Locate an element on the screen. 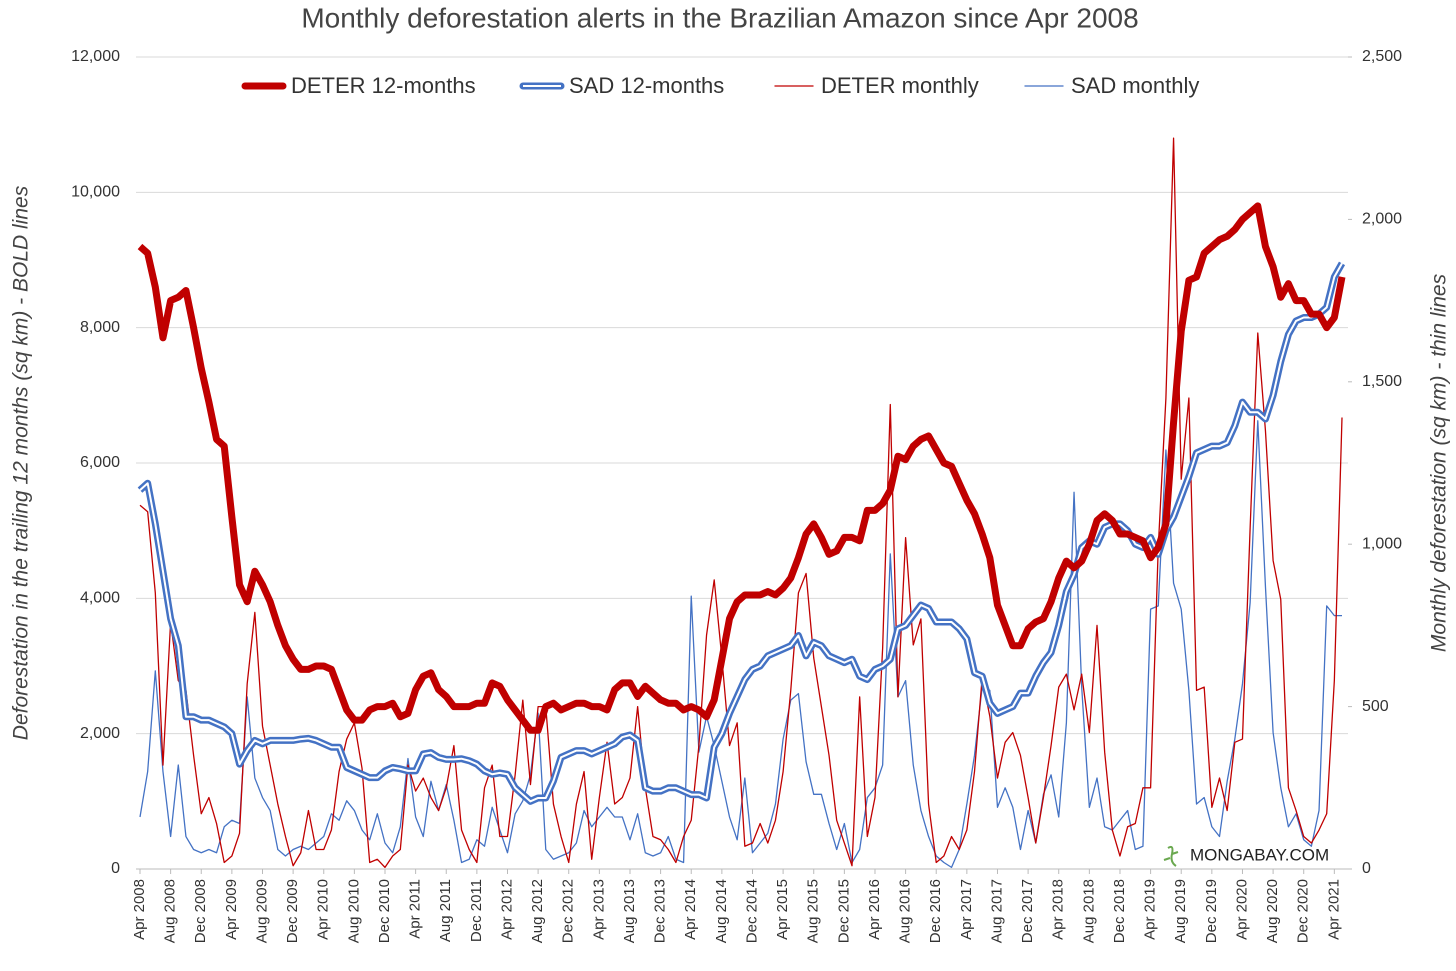 The height and width of the screenshot is (971, 1456). x-tick-label: Dec 2017 is located at coordinates (1027, 911).